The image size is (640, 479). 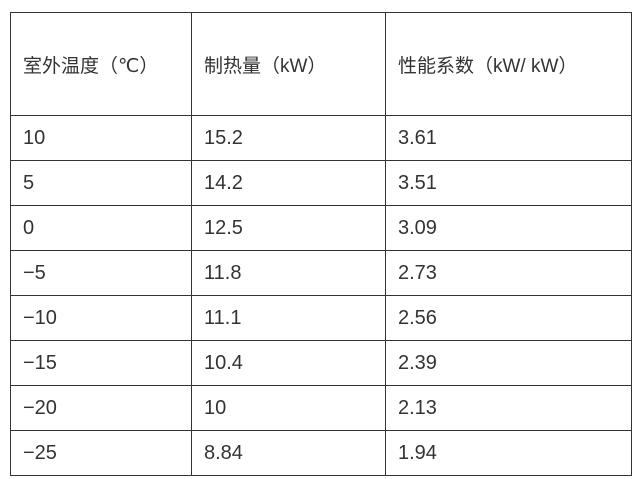 I want to click on cell-cop: 3.09, so click(x=508, y=228).